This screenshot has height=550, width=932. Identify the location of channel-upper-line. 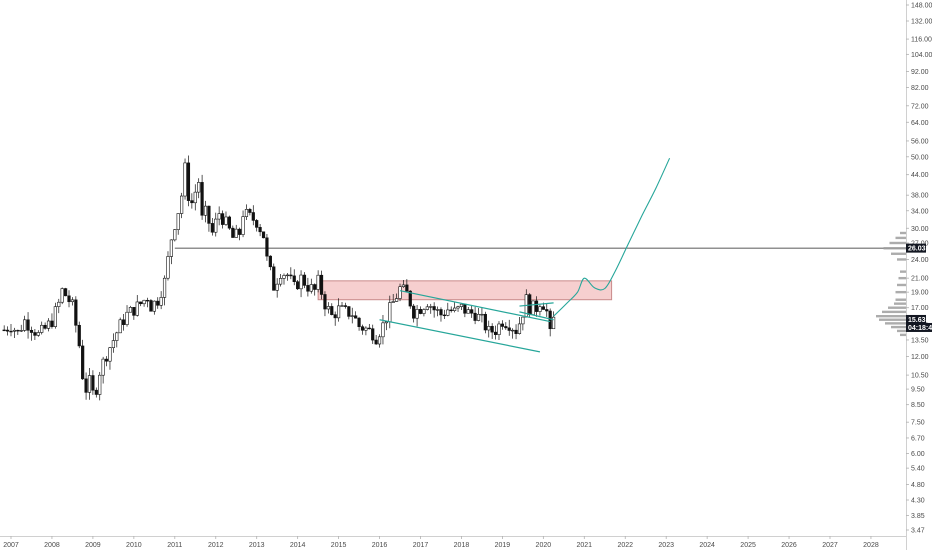
(475, 306).